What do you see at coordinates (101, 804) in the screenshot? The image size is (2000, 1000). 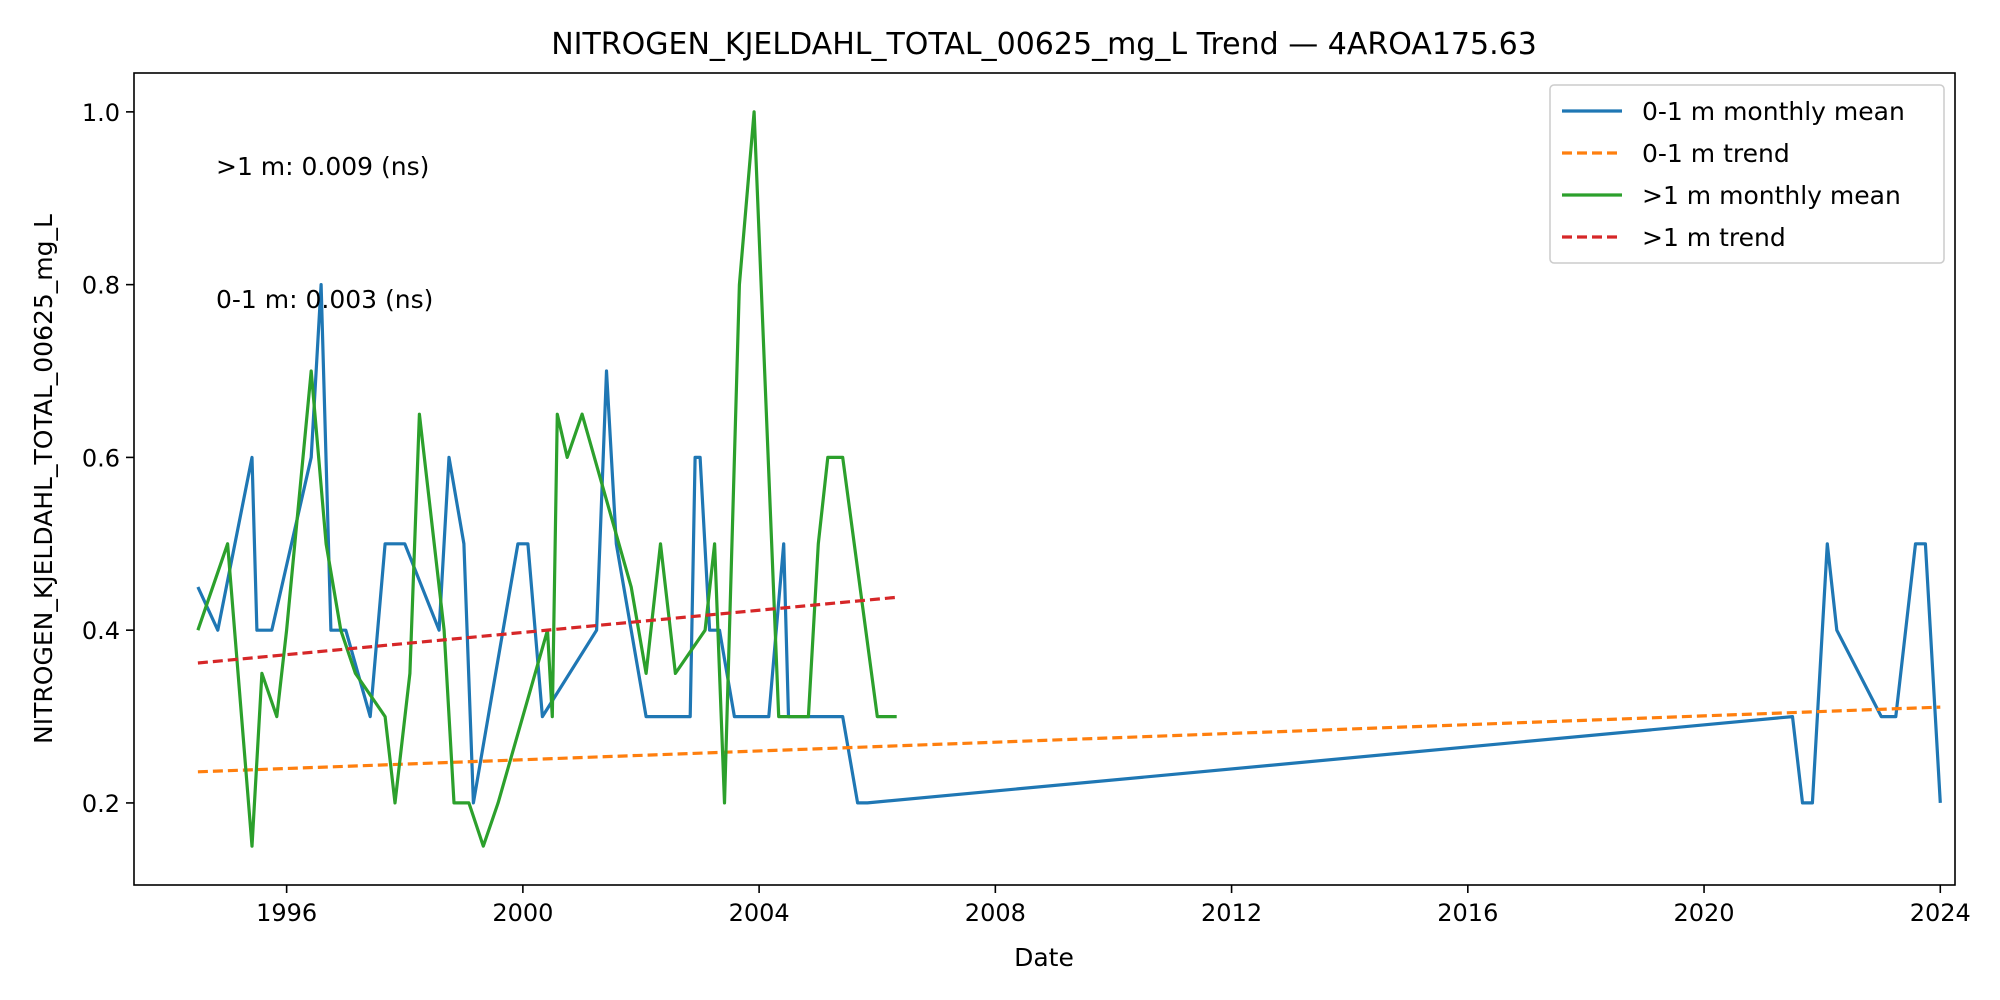 I see `y-tick-label: 0.2` at bounding box center [101, 804].